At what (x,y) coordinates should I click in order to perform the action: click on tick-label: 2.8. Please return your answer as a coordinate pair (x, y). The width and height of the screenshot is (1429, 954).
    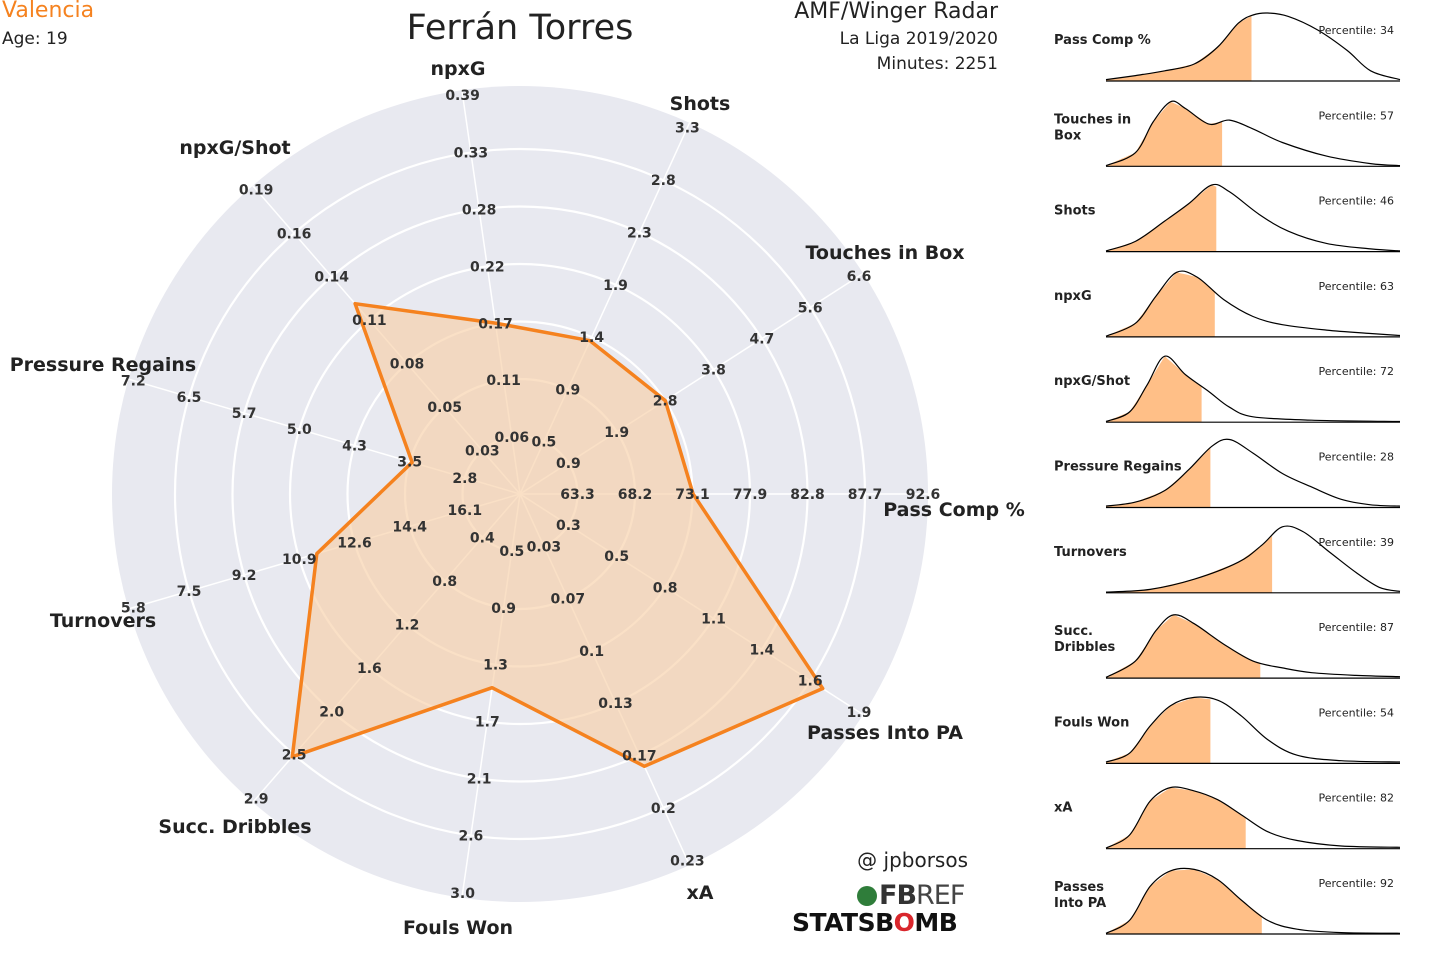
    Looking at the image, I should click on (663, 181).